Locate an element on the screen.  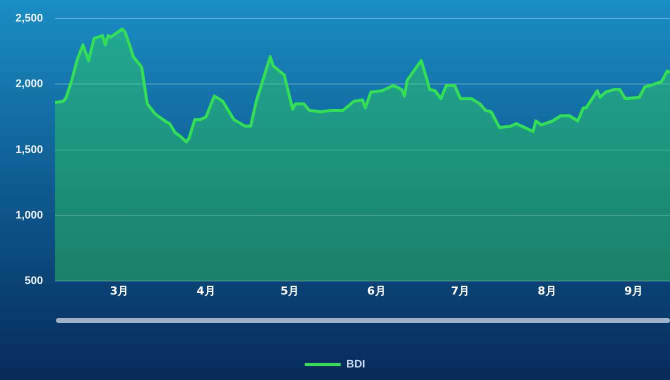
y-tick-label: 1,500 is located at coordinates (29, 150).